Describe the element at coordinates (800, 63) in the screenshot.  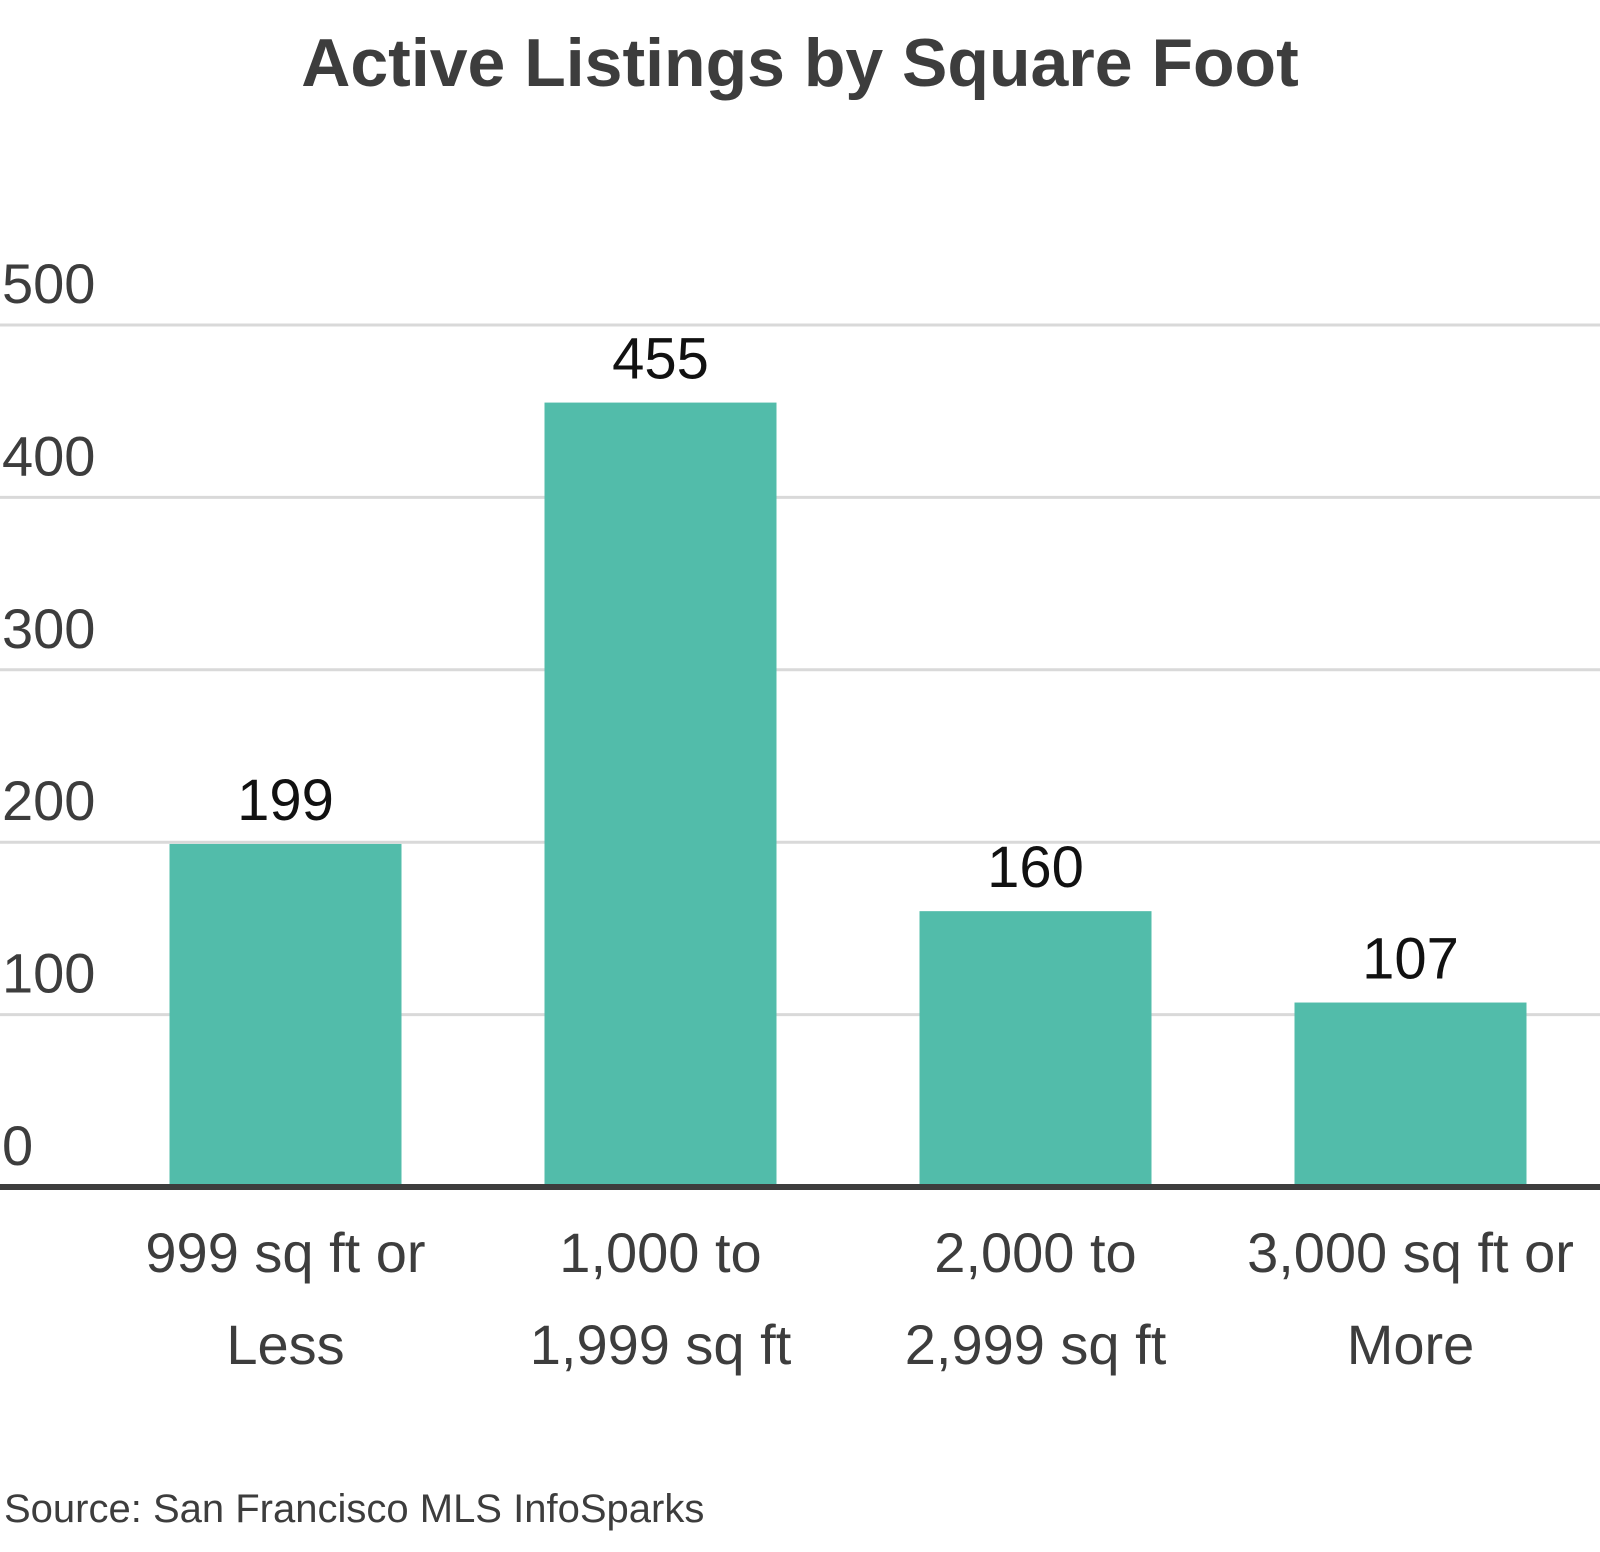
I see `chart-title: Active Listings by Square Foot` at that location.